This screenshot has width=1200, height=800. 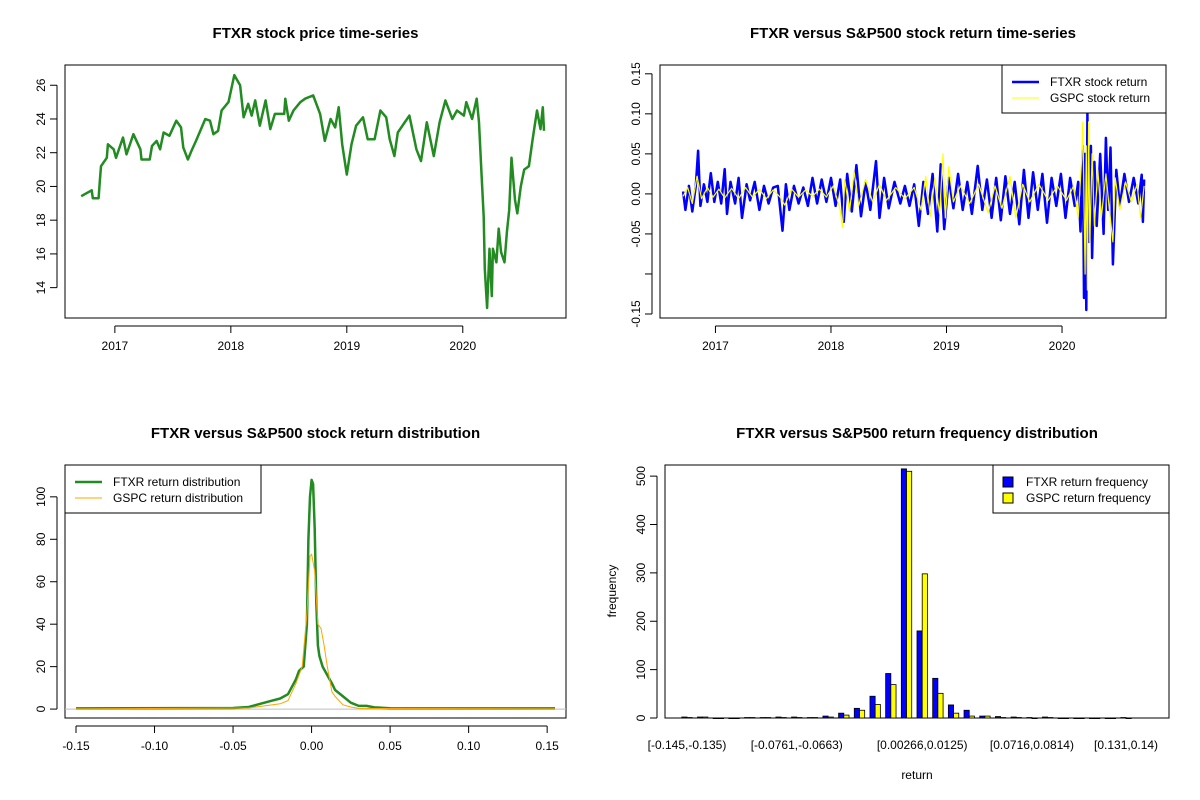 I want to click on x-tick-label: 2018, so click(x=230, y=346).